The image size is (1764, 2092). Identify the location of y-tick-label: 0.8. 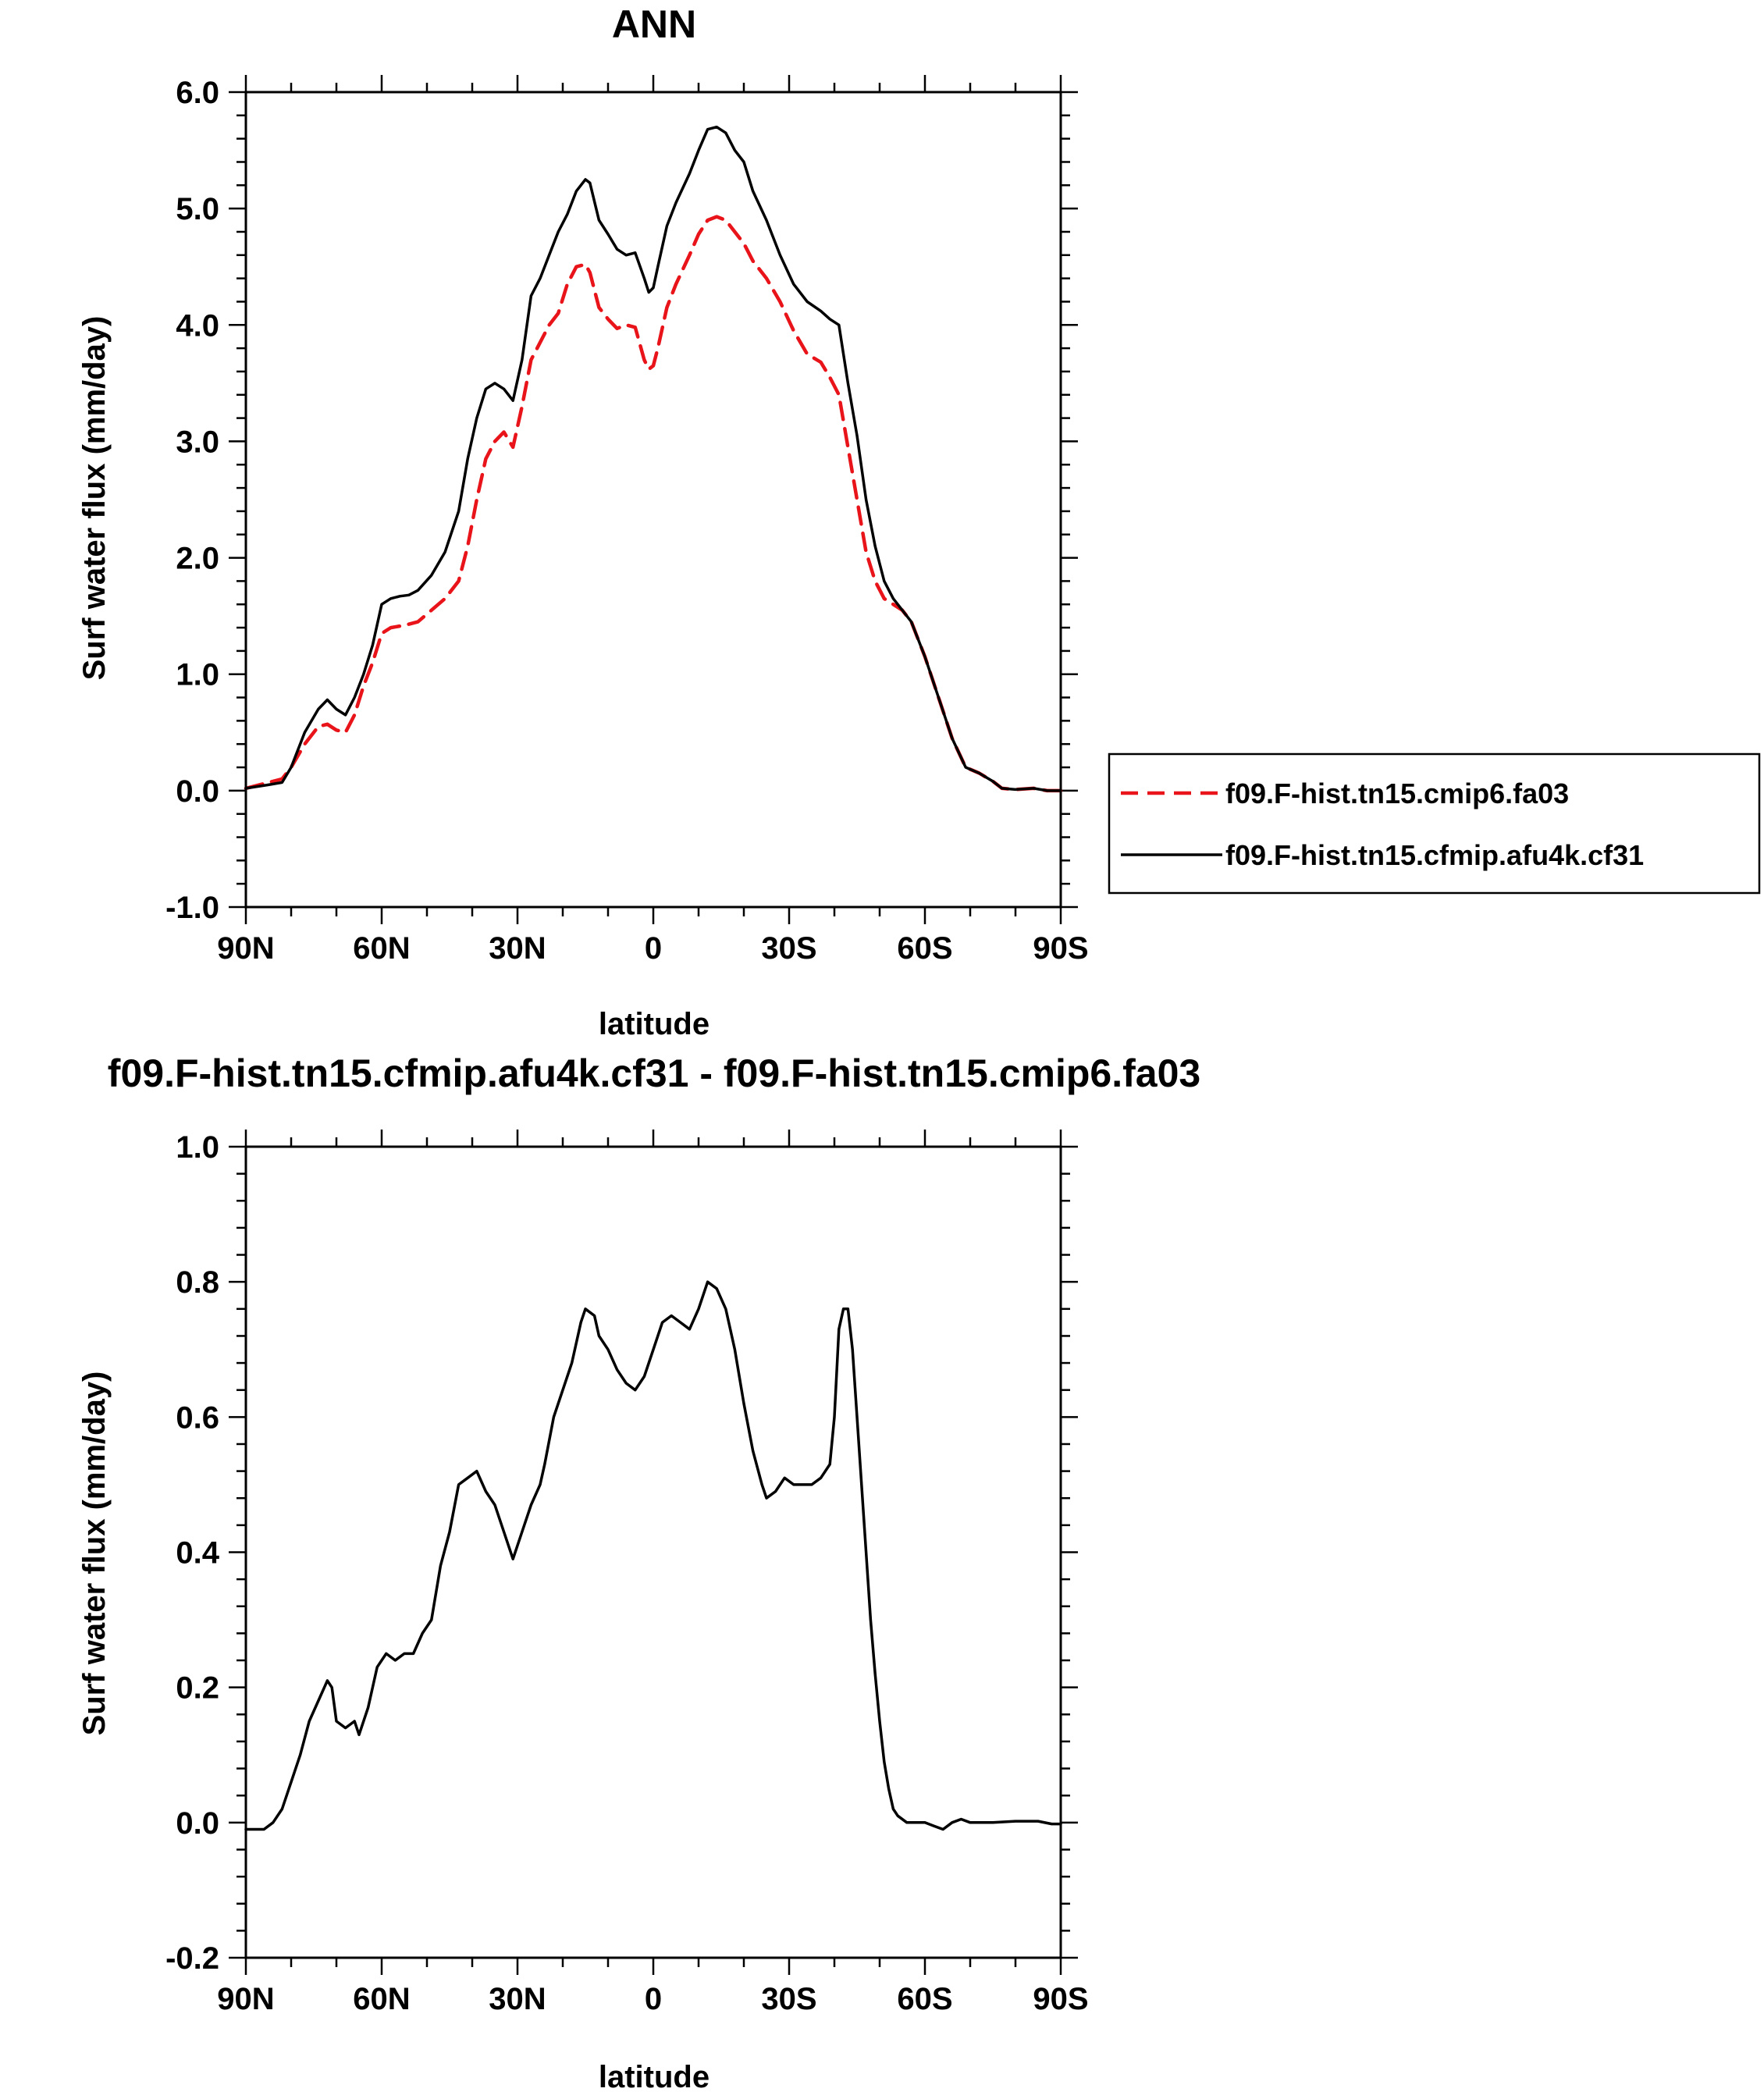
(197, 1282).